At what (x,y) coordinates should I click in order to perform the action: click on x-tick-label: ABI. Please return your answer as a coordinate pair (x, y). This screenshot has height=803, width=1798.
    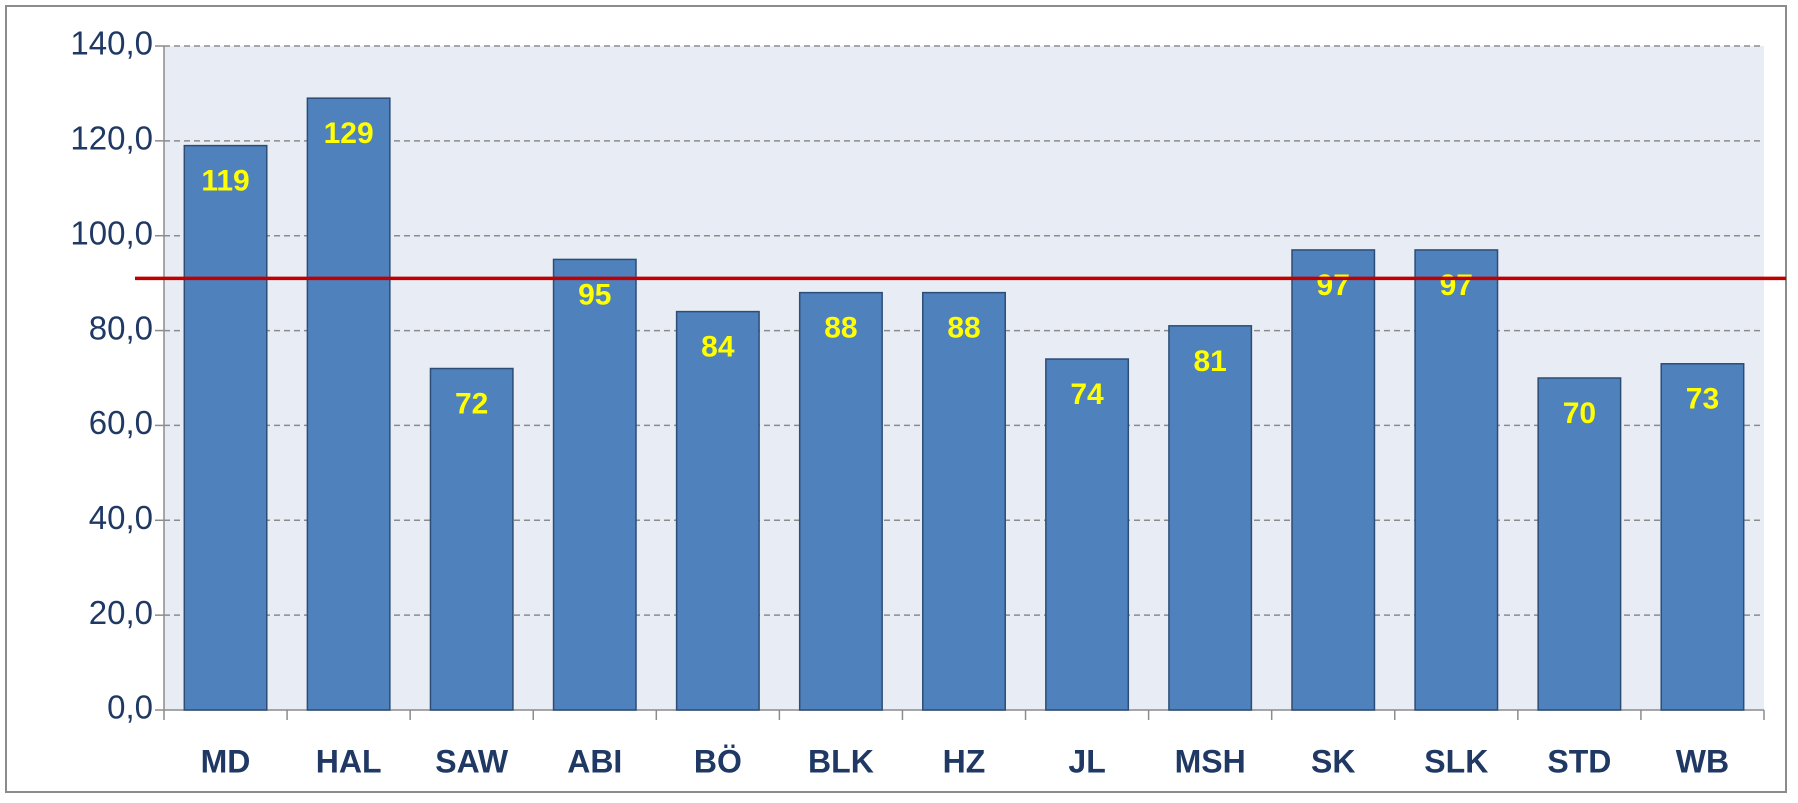
    Looking at the image, I should click on (594, 761).